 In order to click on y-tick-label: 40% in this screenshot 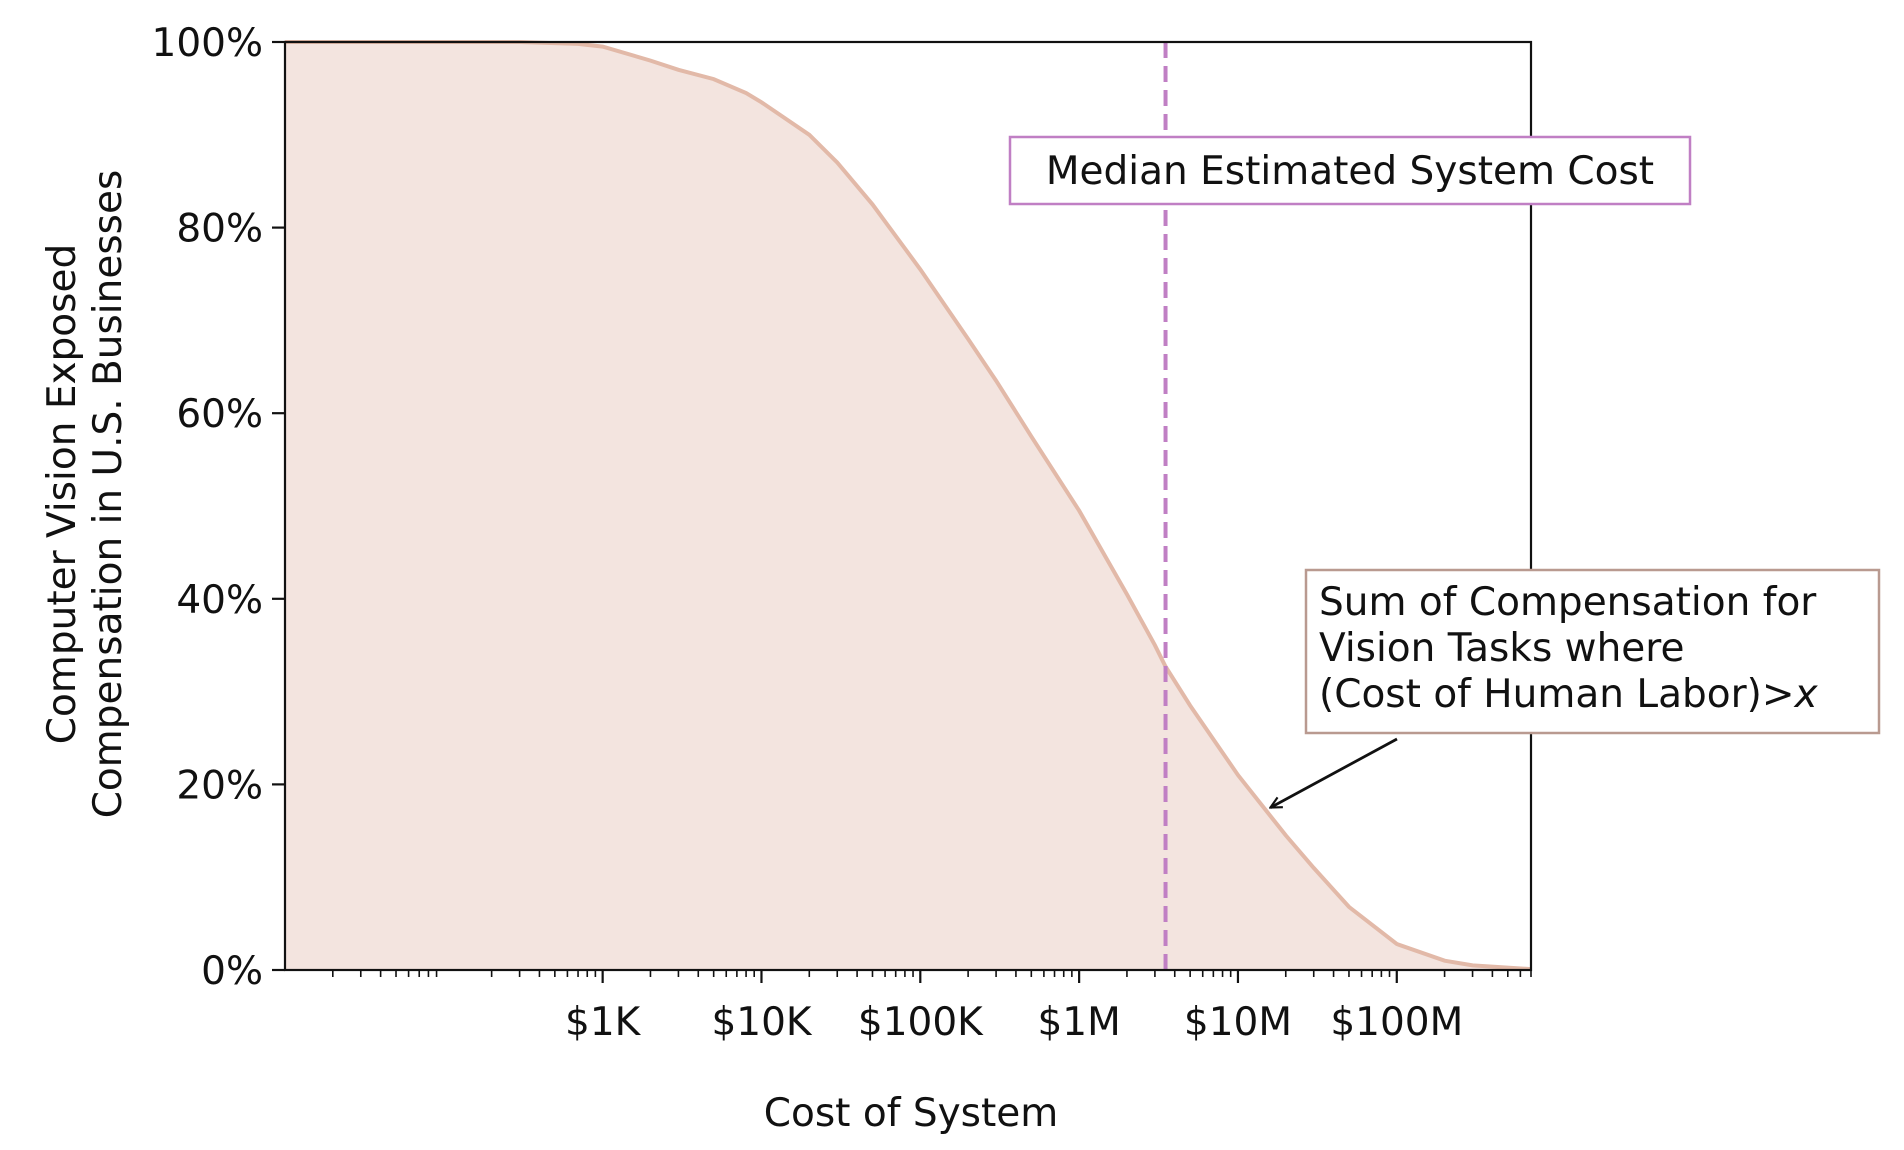, I will do `click(219, 600)`.